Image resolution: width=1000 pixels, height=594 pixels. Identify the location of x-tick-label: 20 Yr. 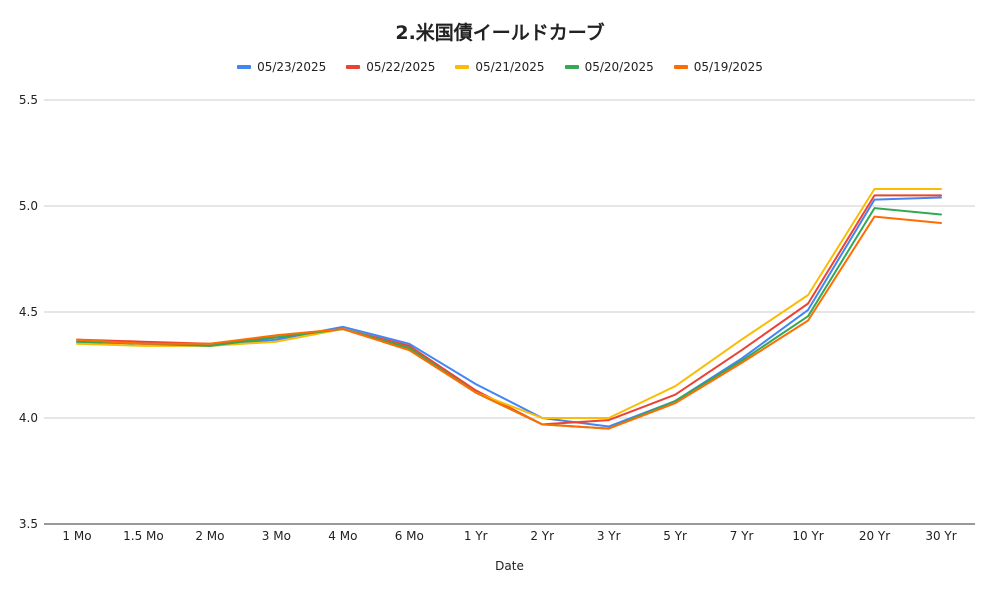
(874, 536).